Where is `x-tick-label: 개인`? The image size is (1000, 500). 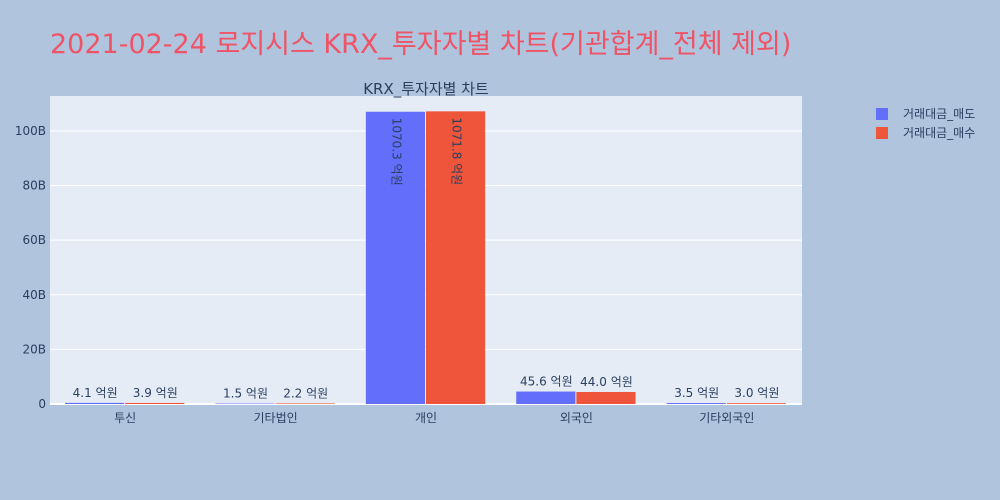 x-tick-label: 개인 is located at coordinates (426, 418).